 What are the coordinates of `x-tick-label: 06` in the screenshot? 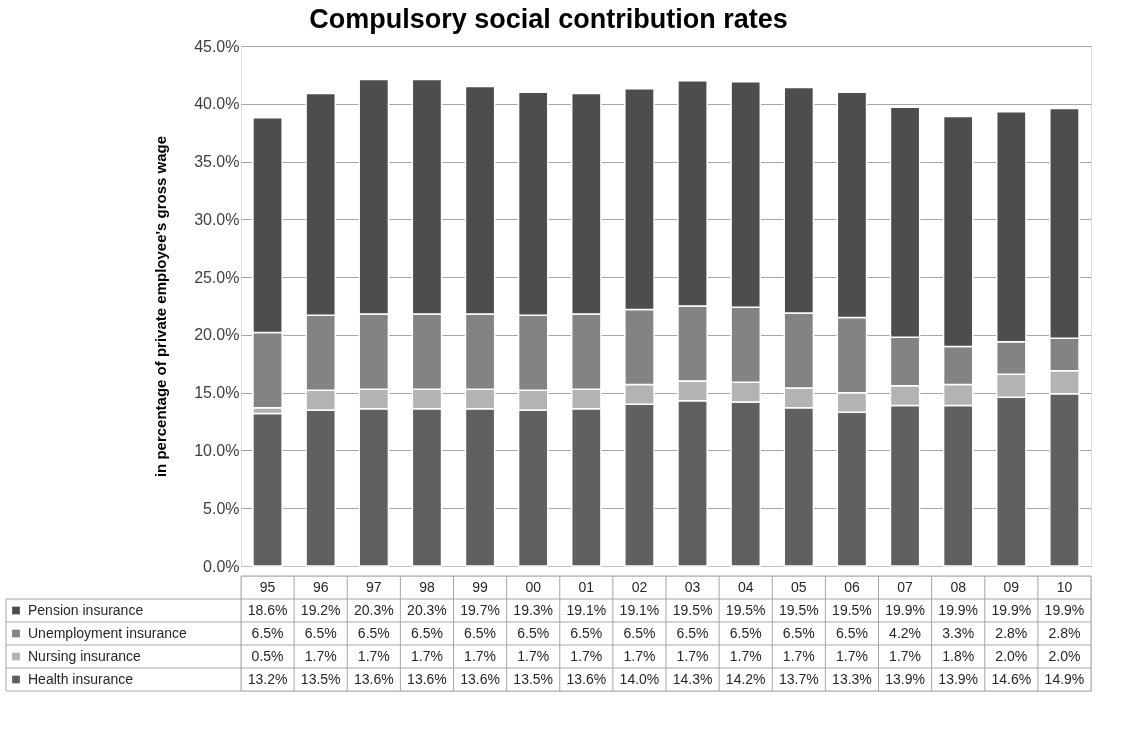 It's located at (852, 586).